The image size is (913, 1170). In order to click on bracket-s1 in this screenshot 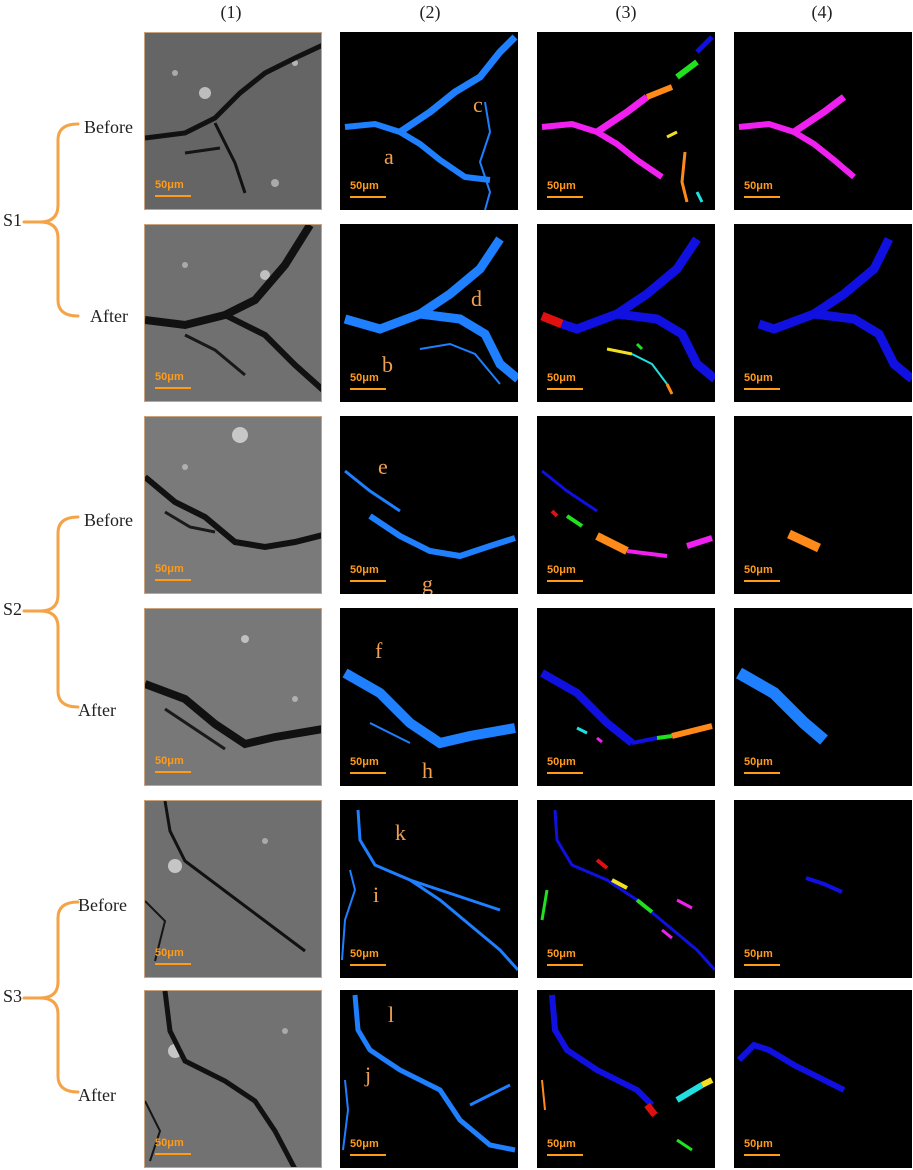, I will do `click(59, 220)`.